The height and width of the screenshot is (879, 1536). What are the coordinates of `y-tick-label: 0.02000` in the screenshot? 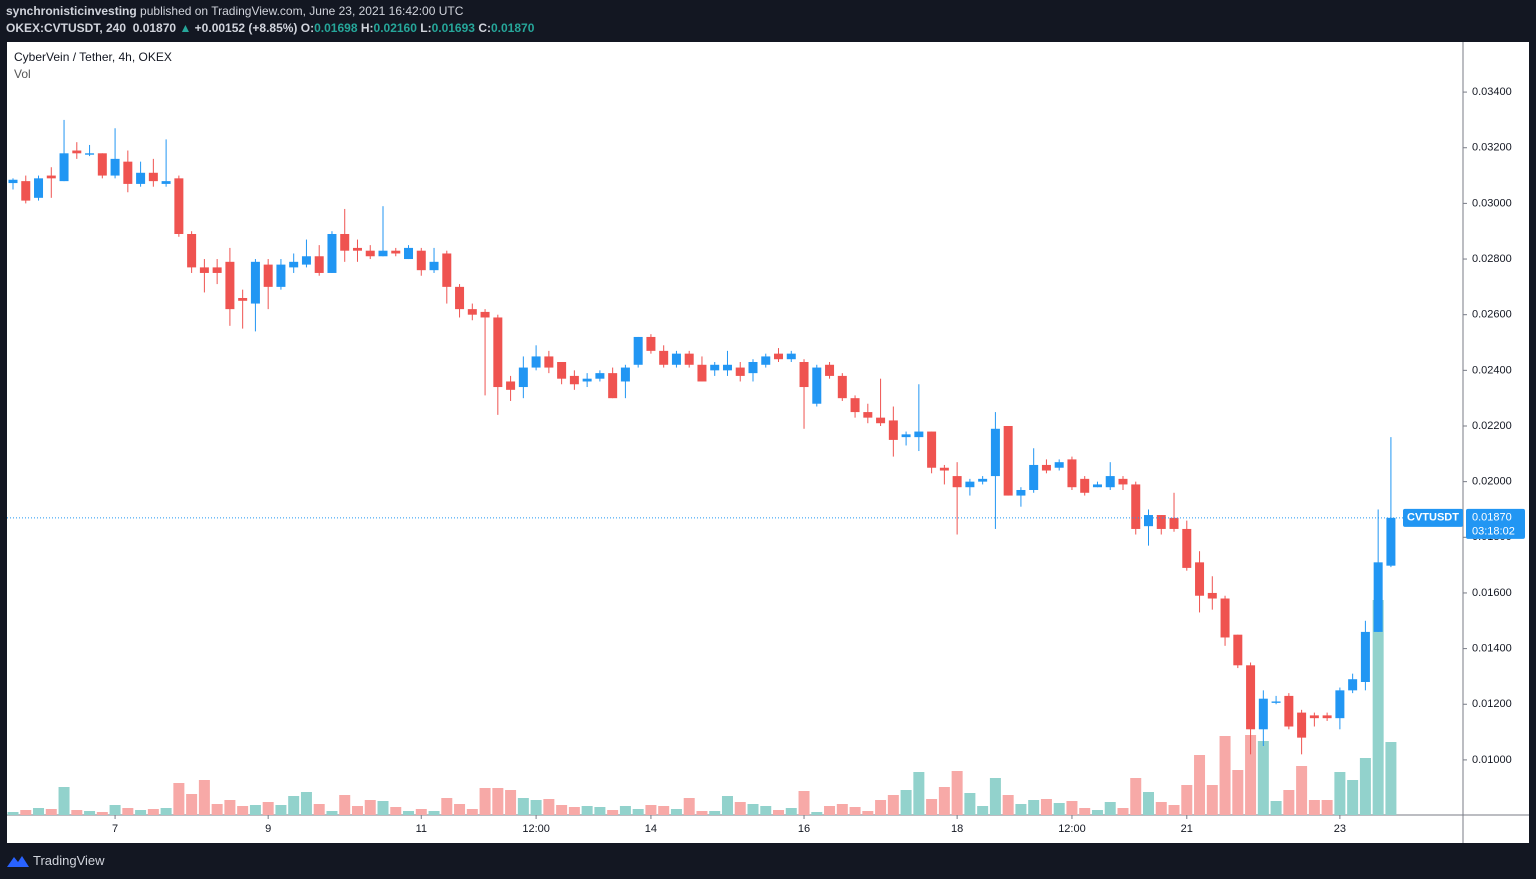 It's located at (1492, 482).